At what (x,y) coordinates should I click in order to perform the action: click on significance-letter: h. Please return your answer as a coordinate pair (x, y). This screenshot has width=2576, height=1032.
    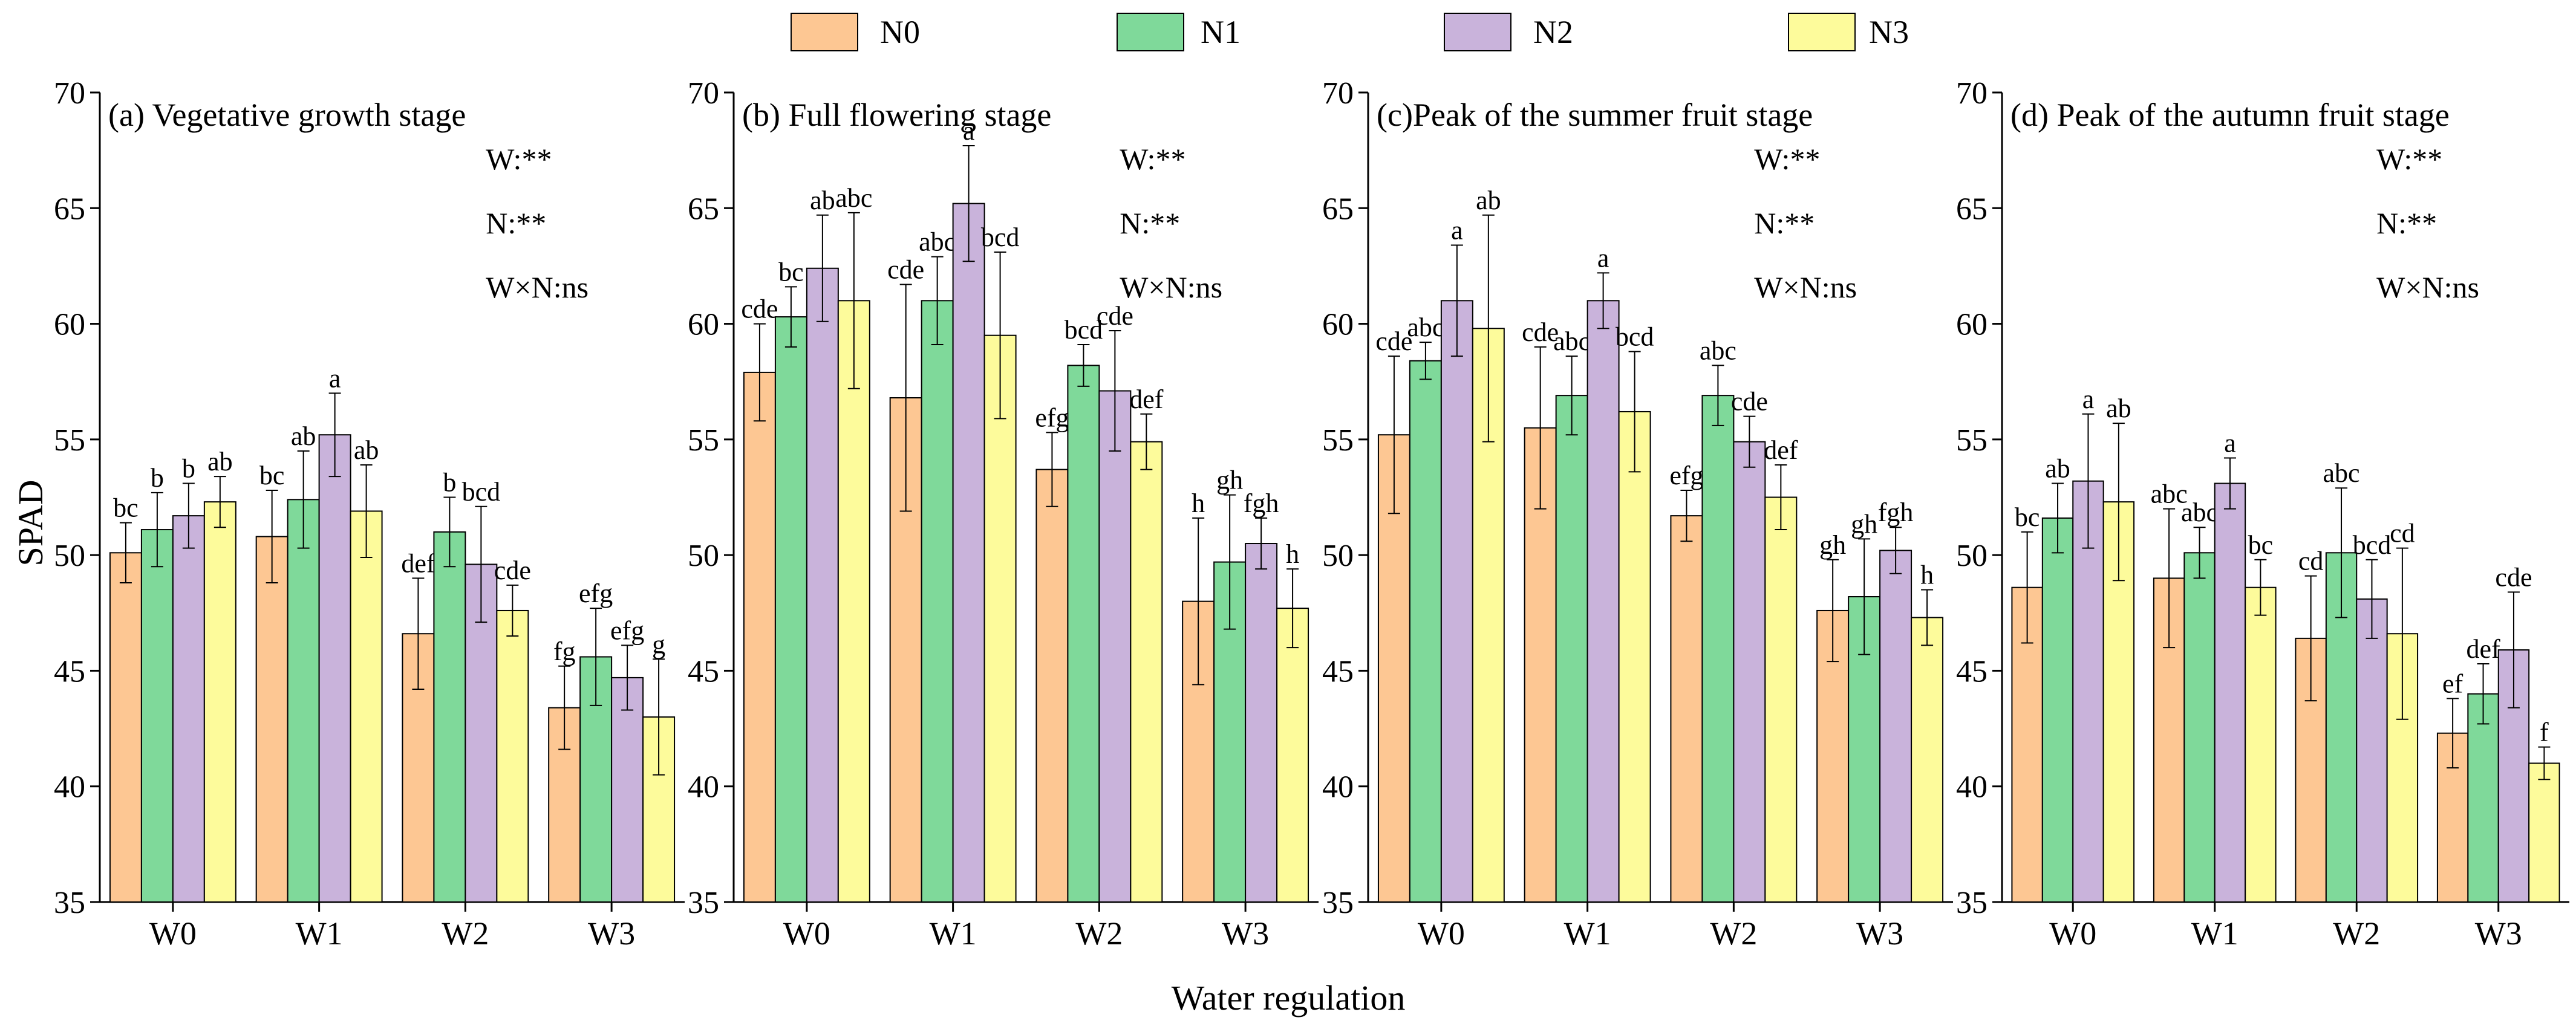
    Looking at the image, I should click on (1198, 503).